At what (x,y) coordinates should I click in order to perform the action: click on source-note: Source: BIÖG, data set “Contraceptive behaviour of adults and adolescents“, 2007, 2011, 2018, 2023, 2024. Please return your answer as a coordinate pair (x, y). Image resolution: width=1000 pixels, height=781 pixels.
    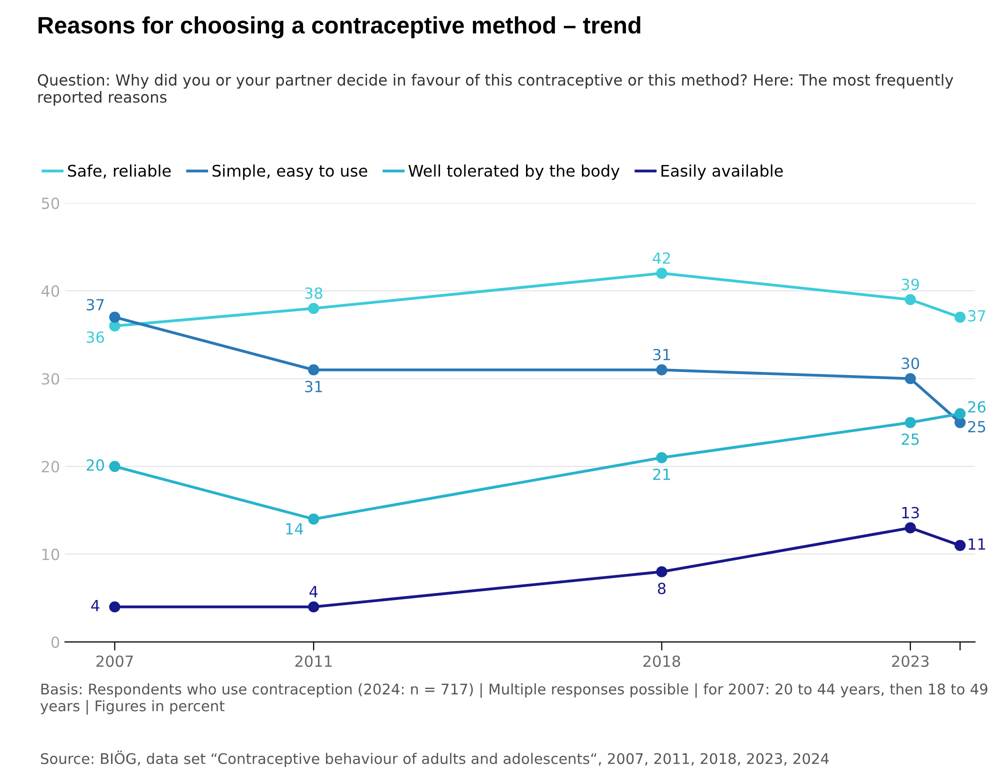
    Looking at the image, I should click on (434, 758).